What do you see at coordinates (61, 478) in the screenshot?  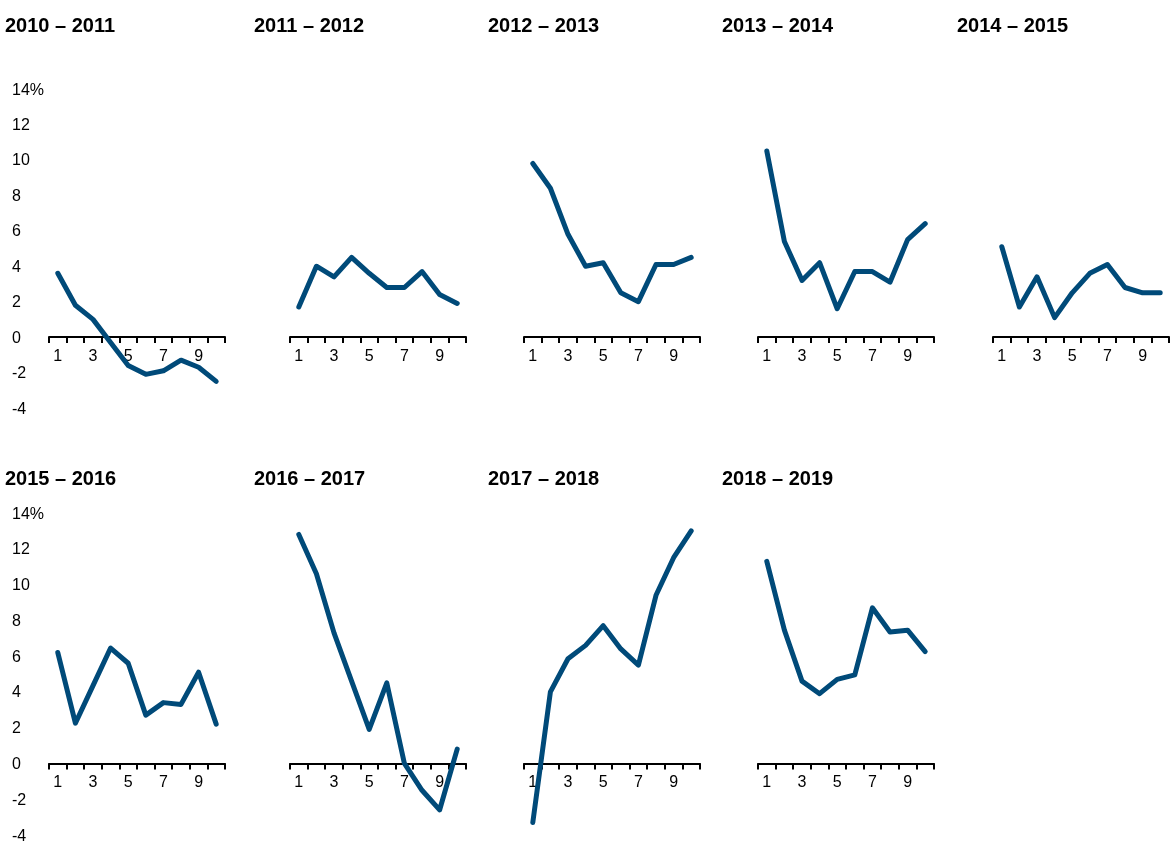 I see `chart-title: 2015 – 2016` at bounding box center [61, 478].